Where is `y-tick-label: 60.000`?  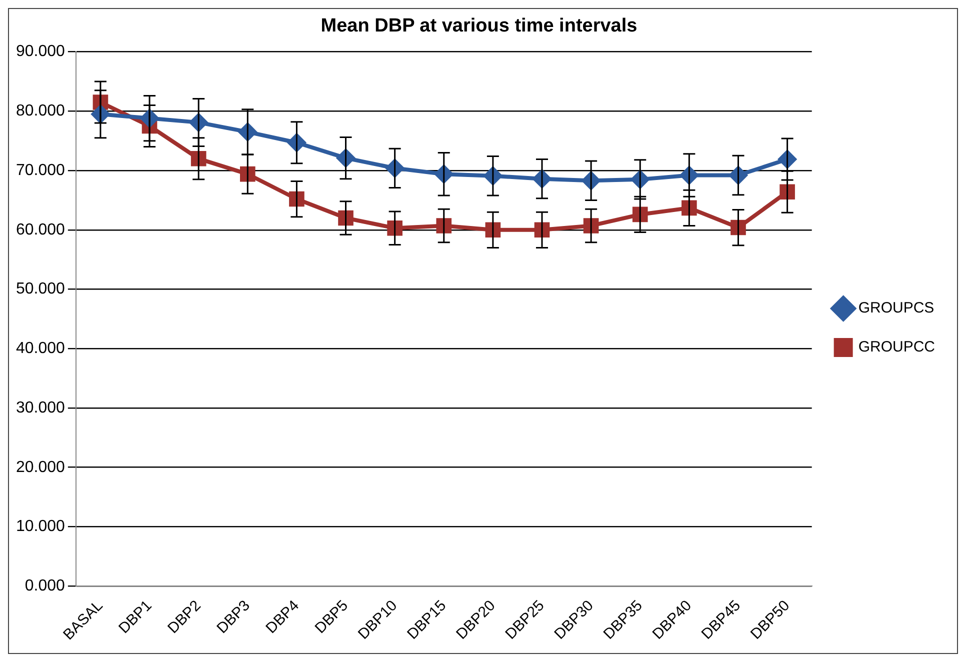 y-tick-label: 60.000 is located at coordinates (41, 229).